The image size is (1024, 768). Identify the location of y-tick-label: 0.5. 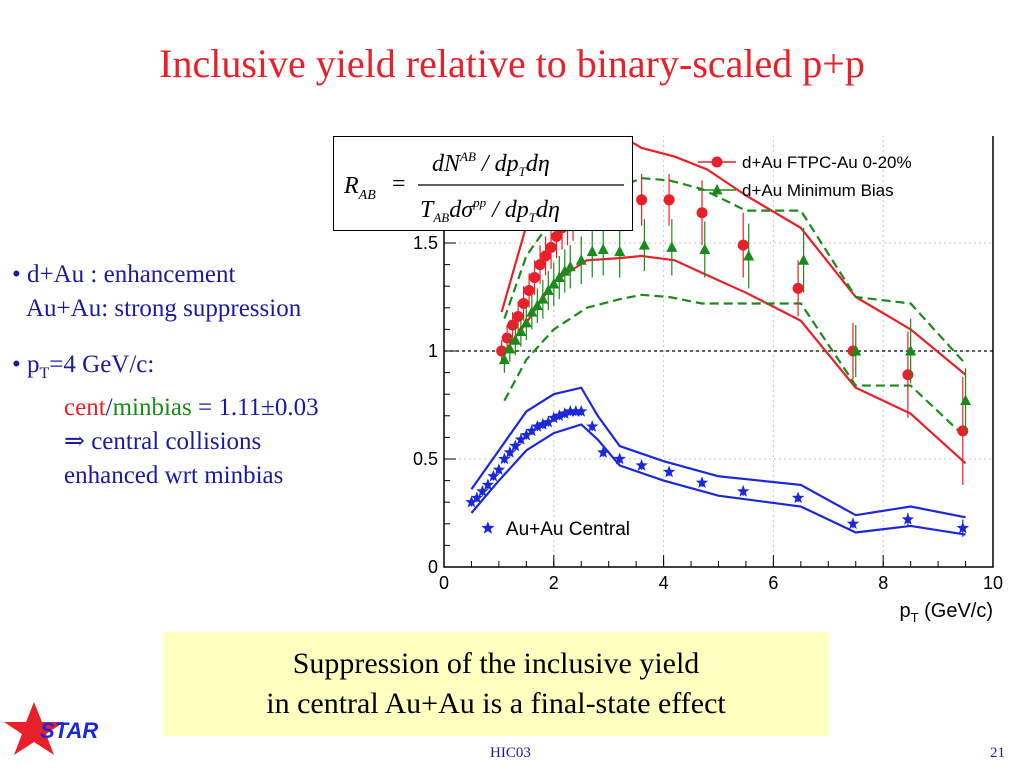
(425, 459).